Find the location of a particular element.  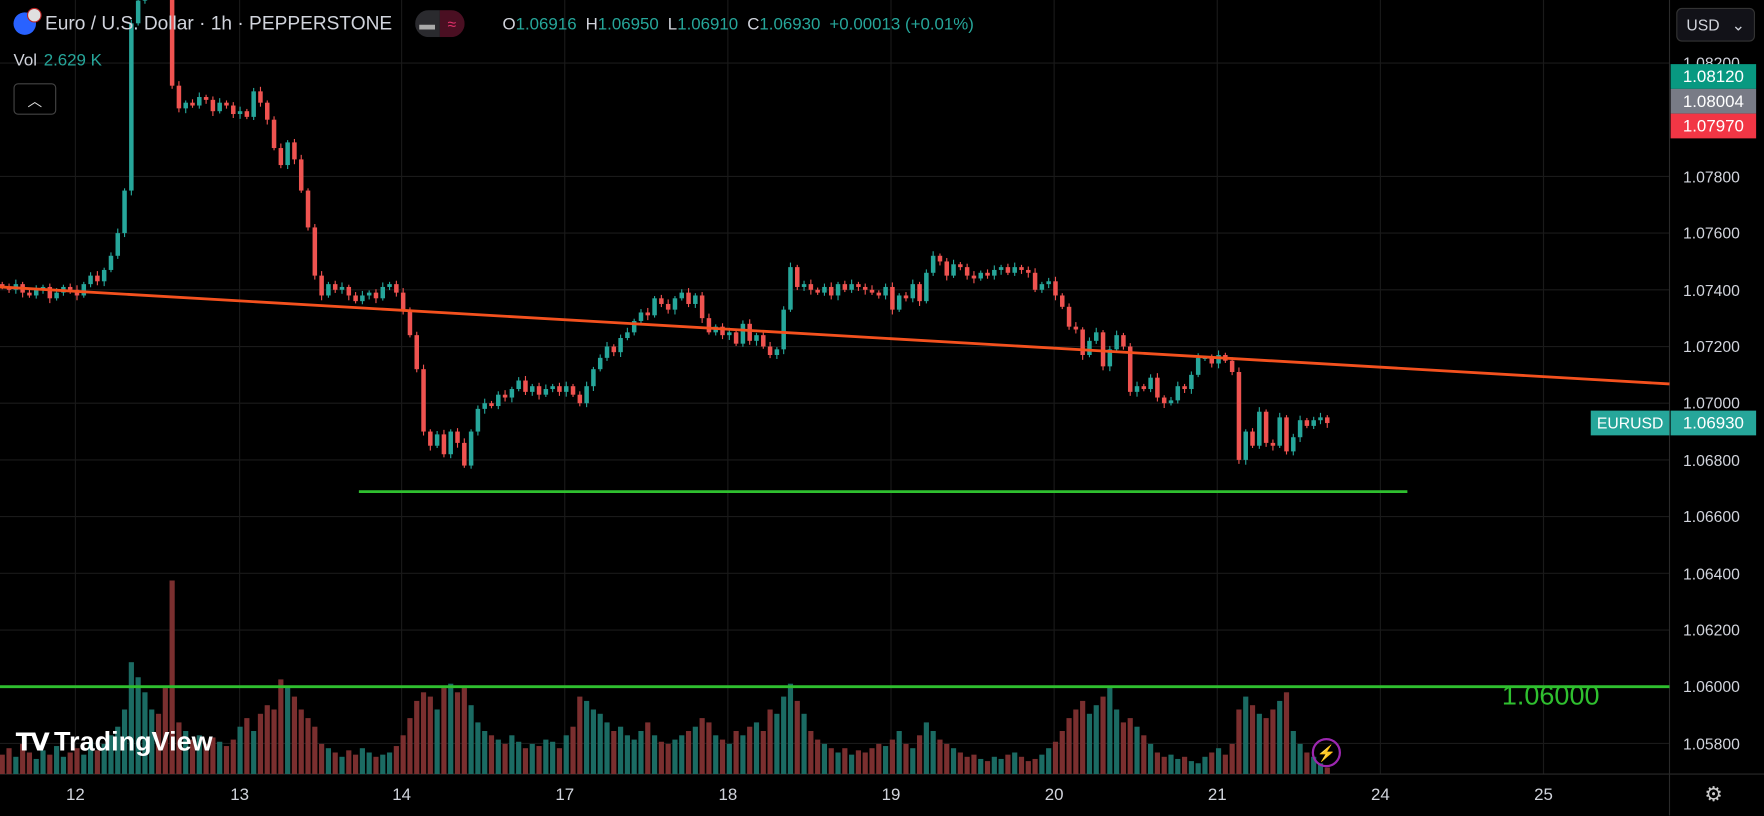

wave-icon: ≈ is located at coordinates (452, 24).